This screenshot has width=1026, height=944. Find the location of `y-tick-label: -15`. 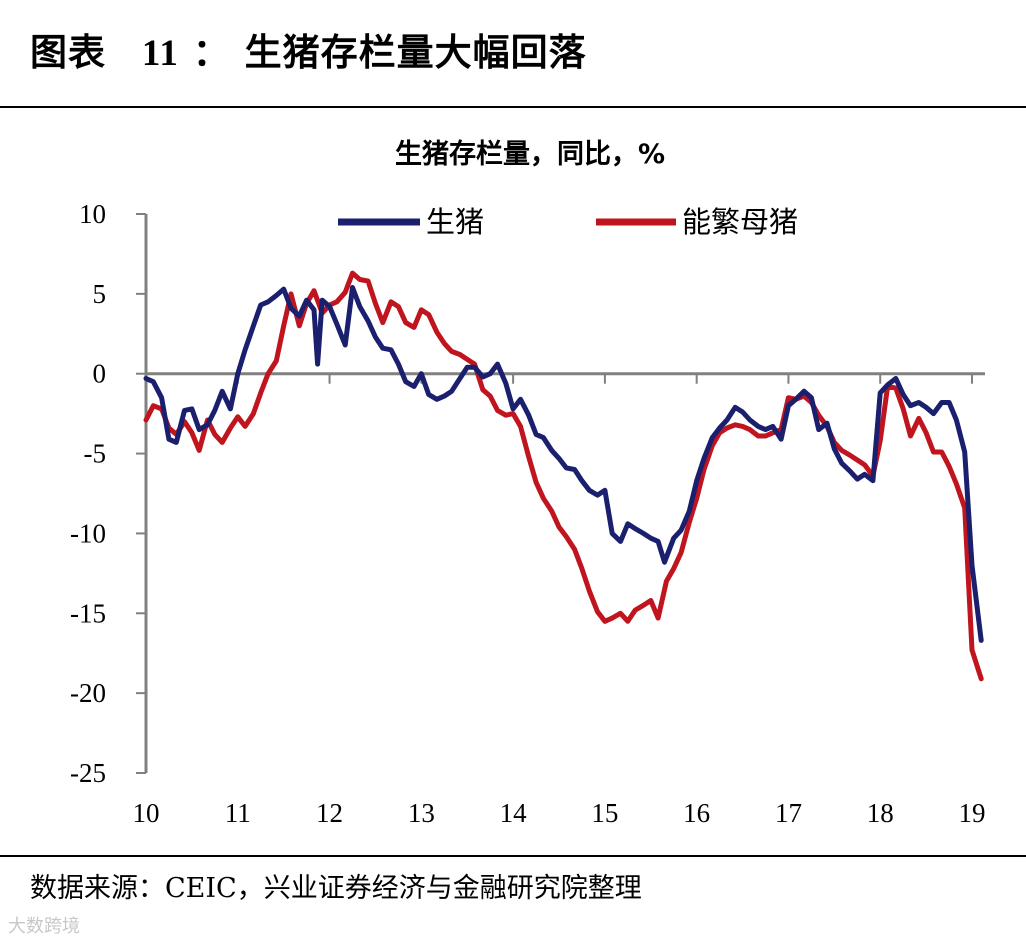

y-tick-label: -15 is located at coordinates (88, 613).